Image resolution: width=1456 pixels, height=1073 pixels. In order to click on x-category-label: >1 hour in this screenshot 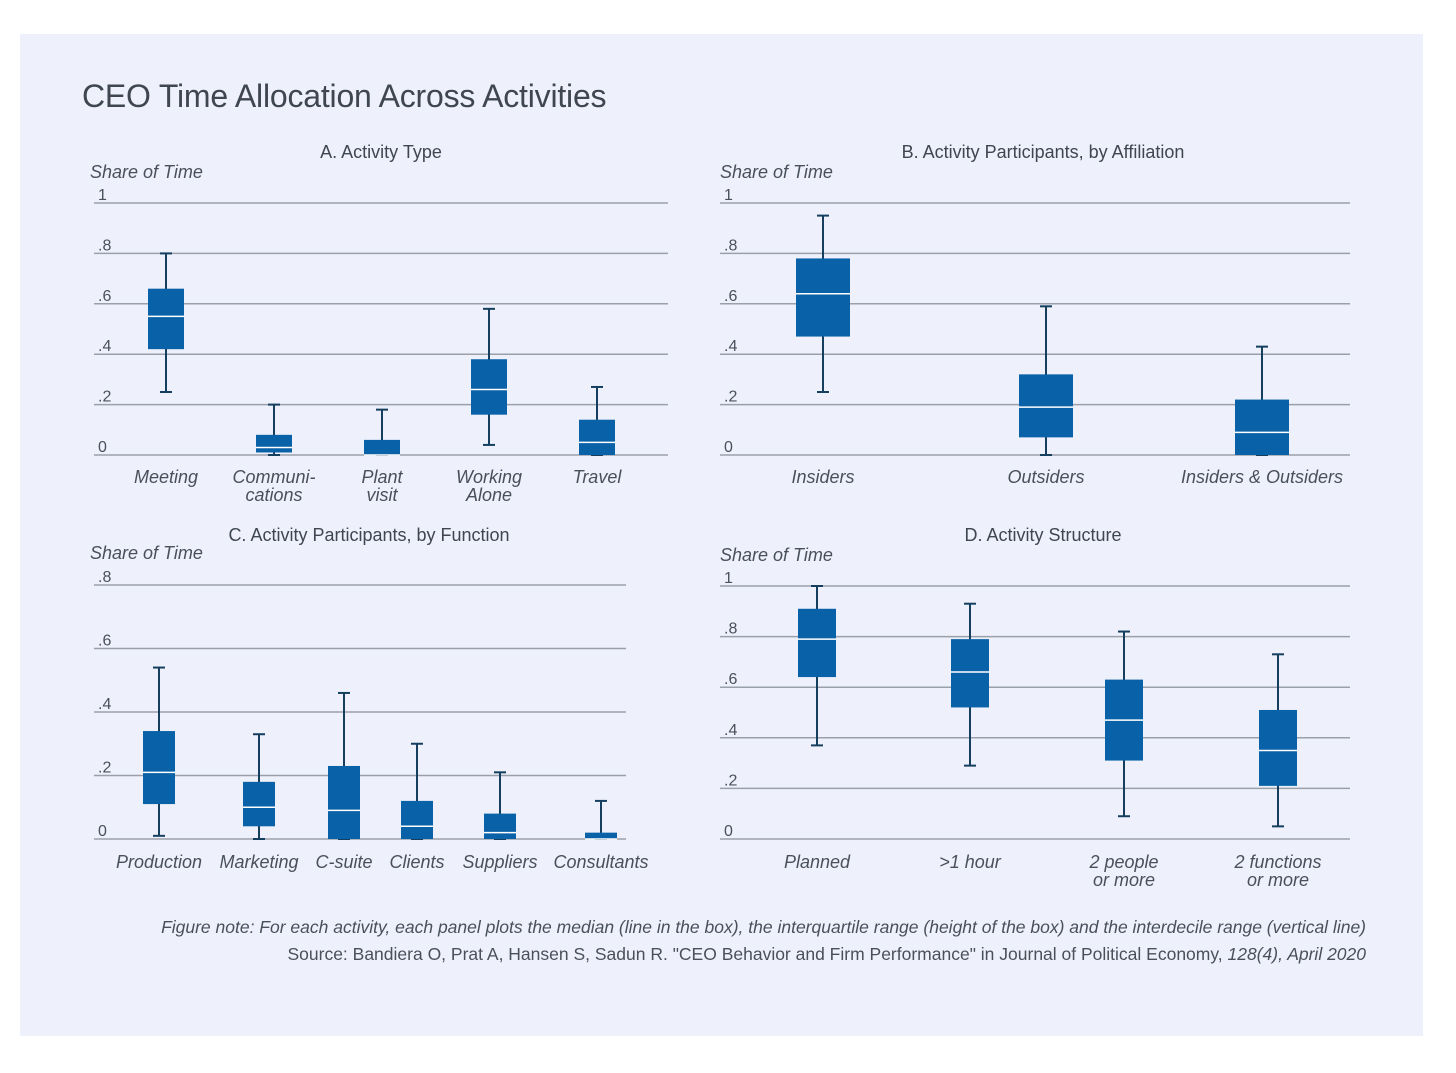, I will do `click(970, 862)`.